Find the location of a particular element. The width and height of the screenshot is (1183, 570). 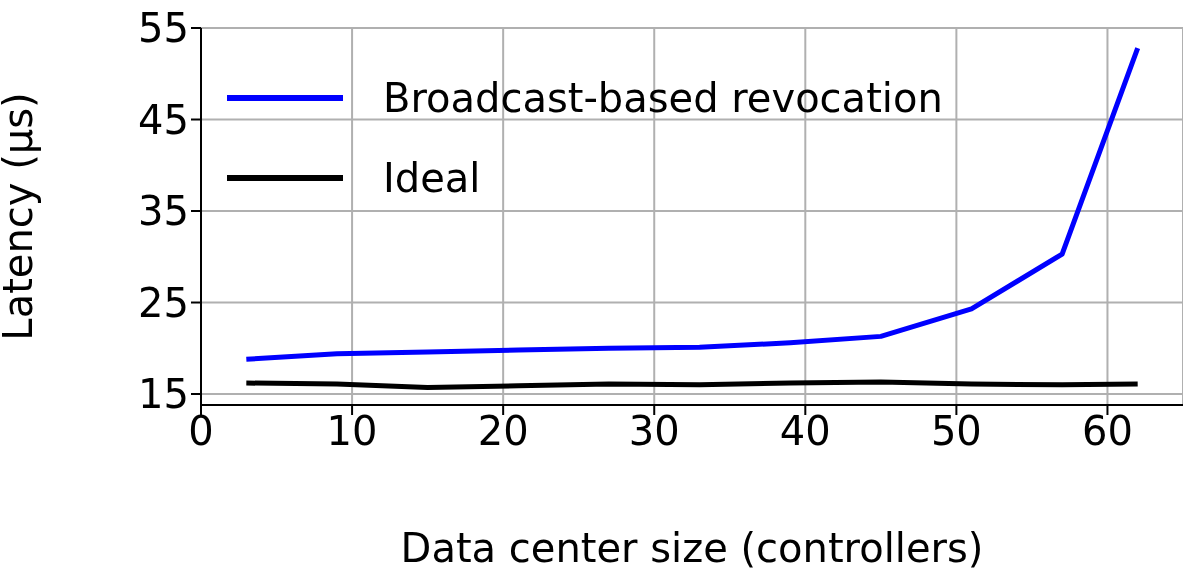

x-tick-label: 0 is located at coordinates (201, 431).